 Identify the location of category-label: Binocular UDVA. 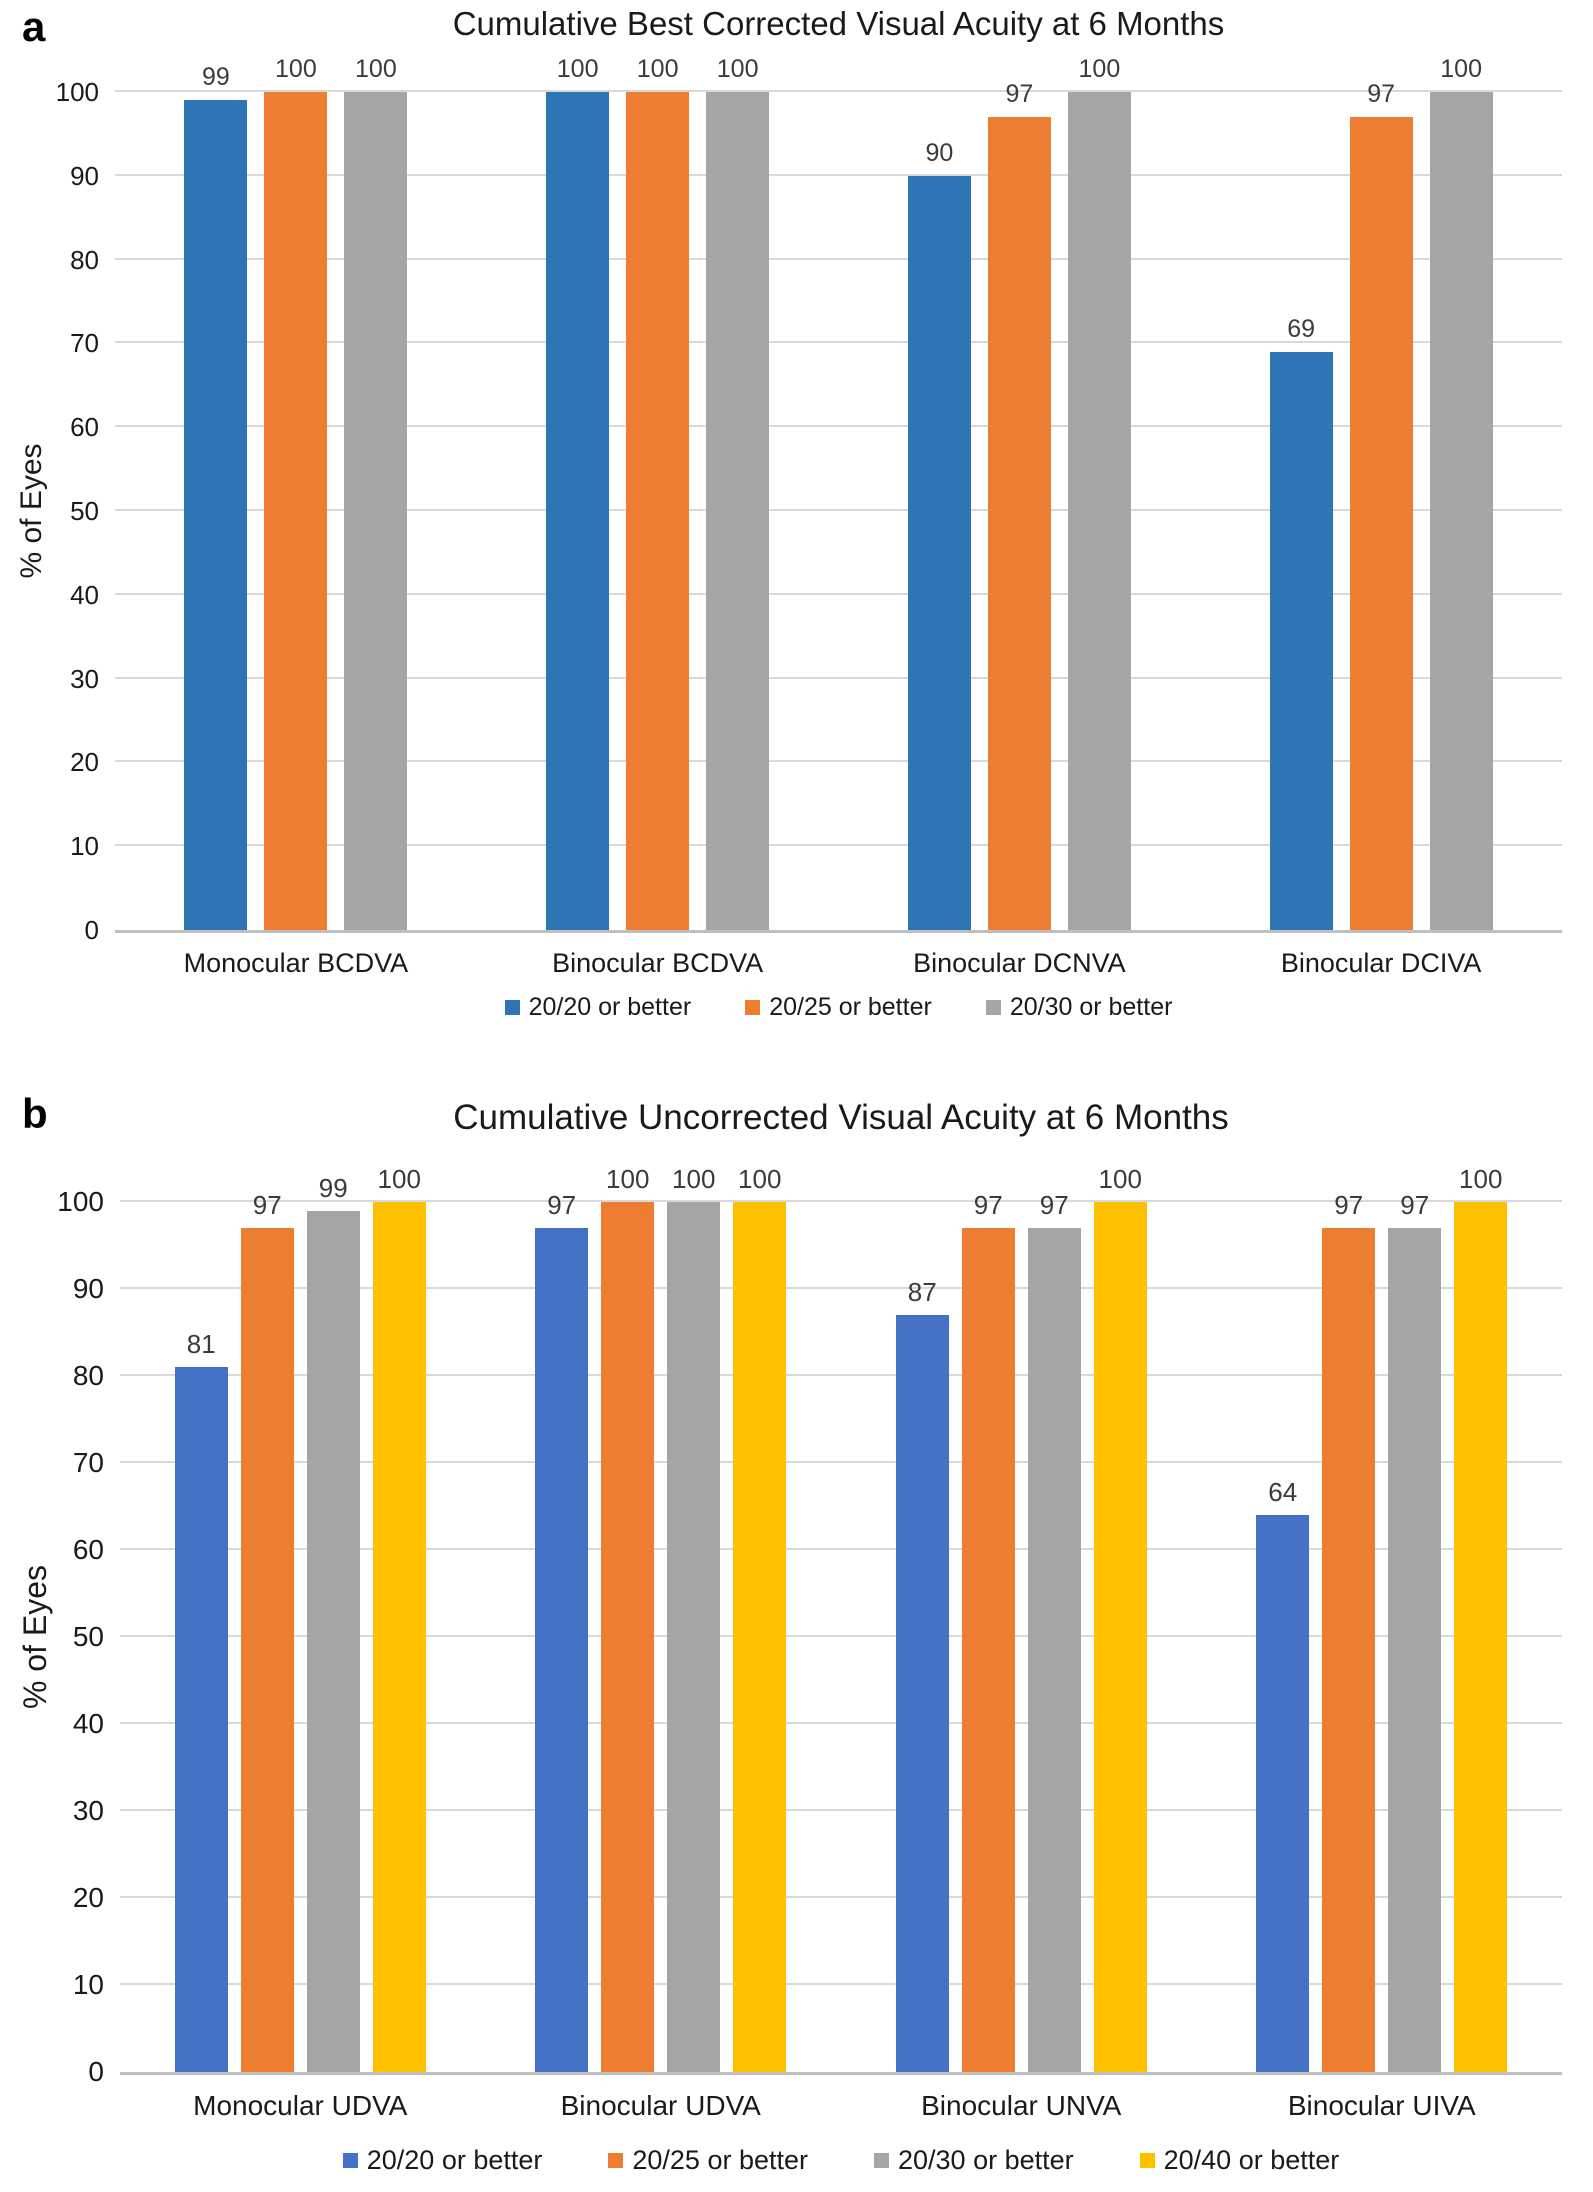
(660, 2105).